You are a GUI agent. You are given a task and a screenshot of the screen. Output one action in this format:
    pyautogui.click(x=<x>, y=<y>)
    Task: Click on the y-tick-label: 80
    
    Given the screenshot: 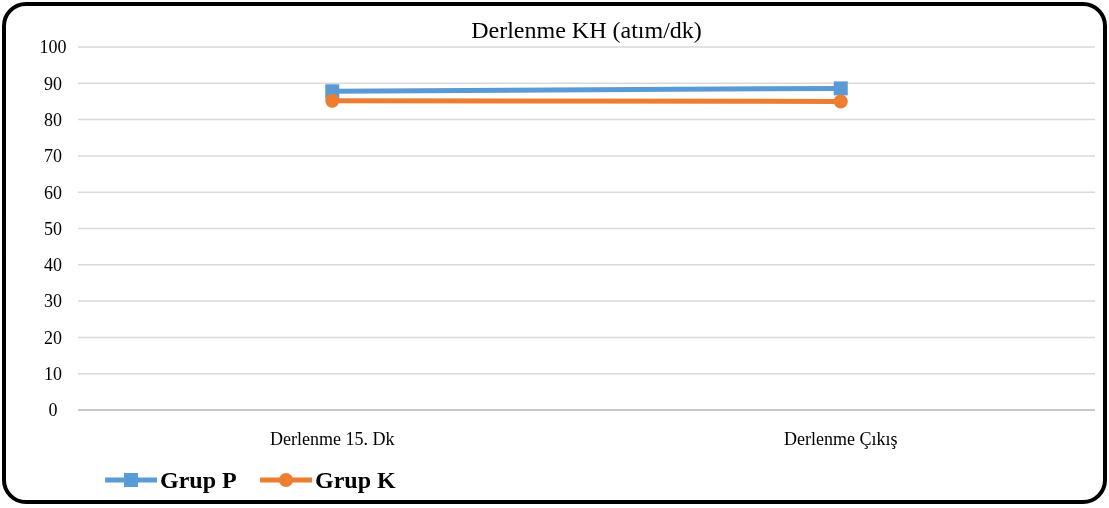 What is the action you would take?
    pyautogui.click(x=53, y=119)
    